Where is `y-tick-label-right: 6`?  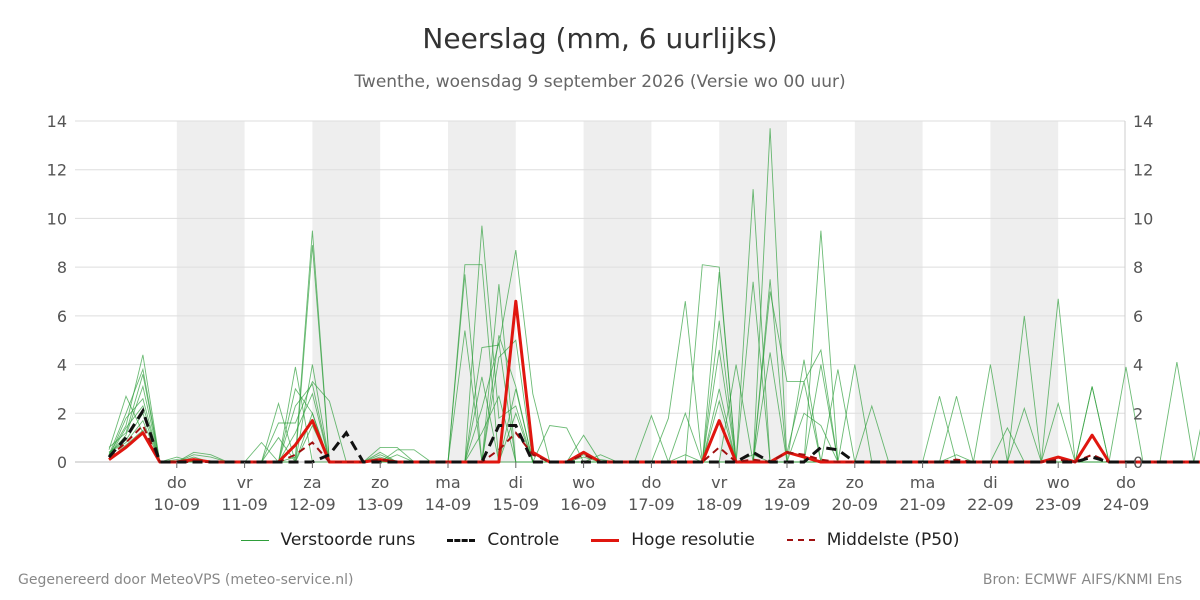 y-tick-label-right: 6 is located at coordinates (1138, 316).